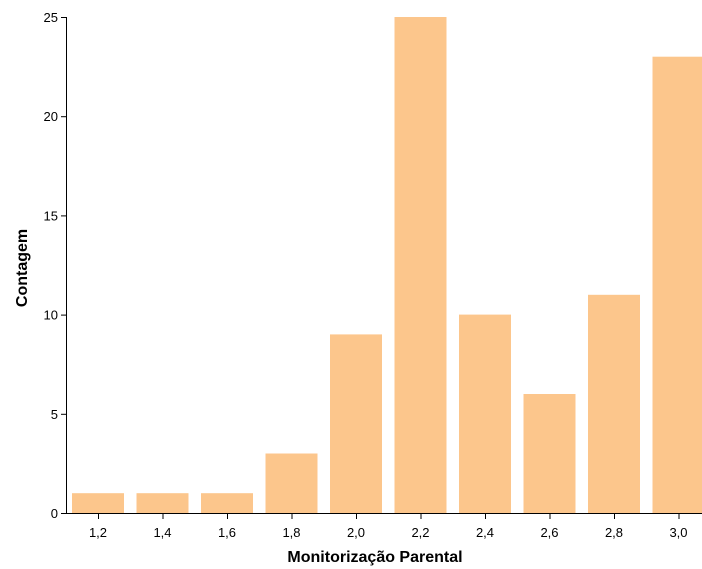 This screenshot has height=569, width=702. What do you see at coordinates (98, 532) in the screenshot?
I see `x-tick-label: 1,2` at bounding box center [98, 532].